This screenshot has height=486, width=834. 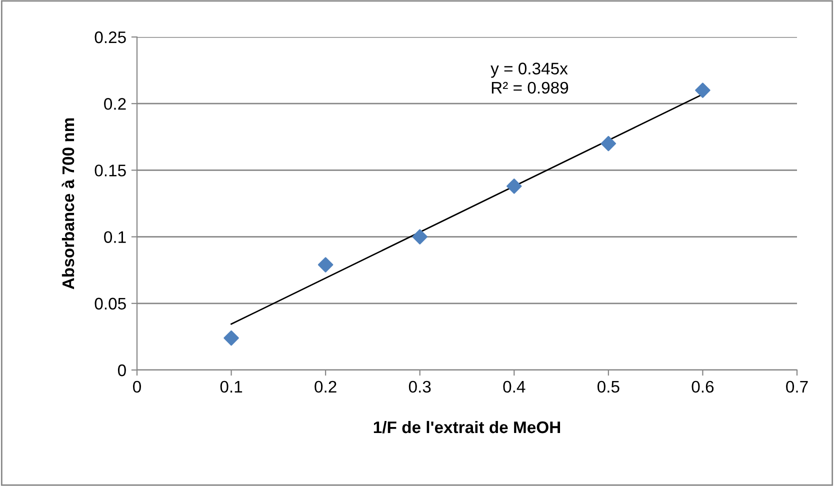 I want to click on x-tick-label: 0.7, so click(x=797, y=386).